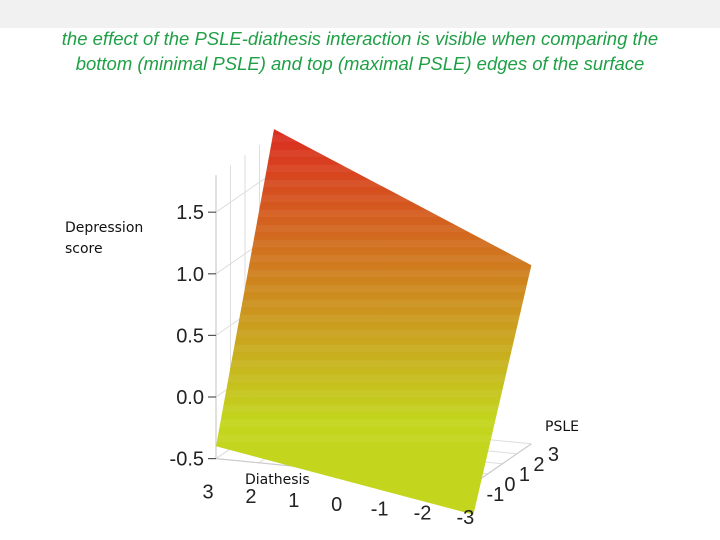  What do you see at coordinates (509, 485) in the screenshot?
I see `psle-tick-label: 0` at bounding box center [509, 485].